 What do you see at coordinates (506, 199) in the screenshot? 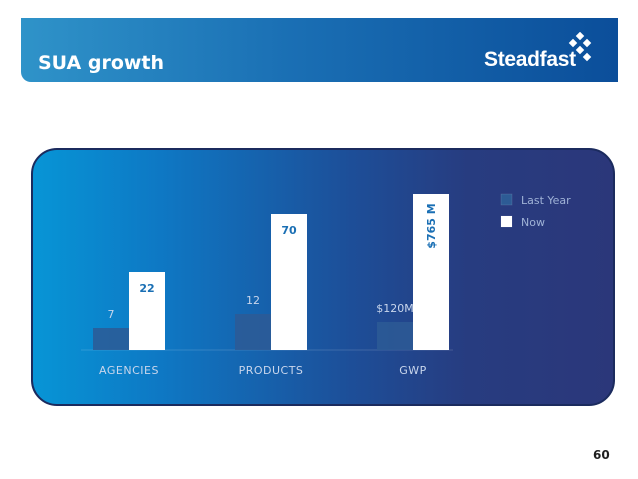
I see `legend-swatch-last-year` at bounding box center [506, 199].